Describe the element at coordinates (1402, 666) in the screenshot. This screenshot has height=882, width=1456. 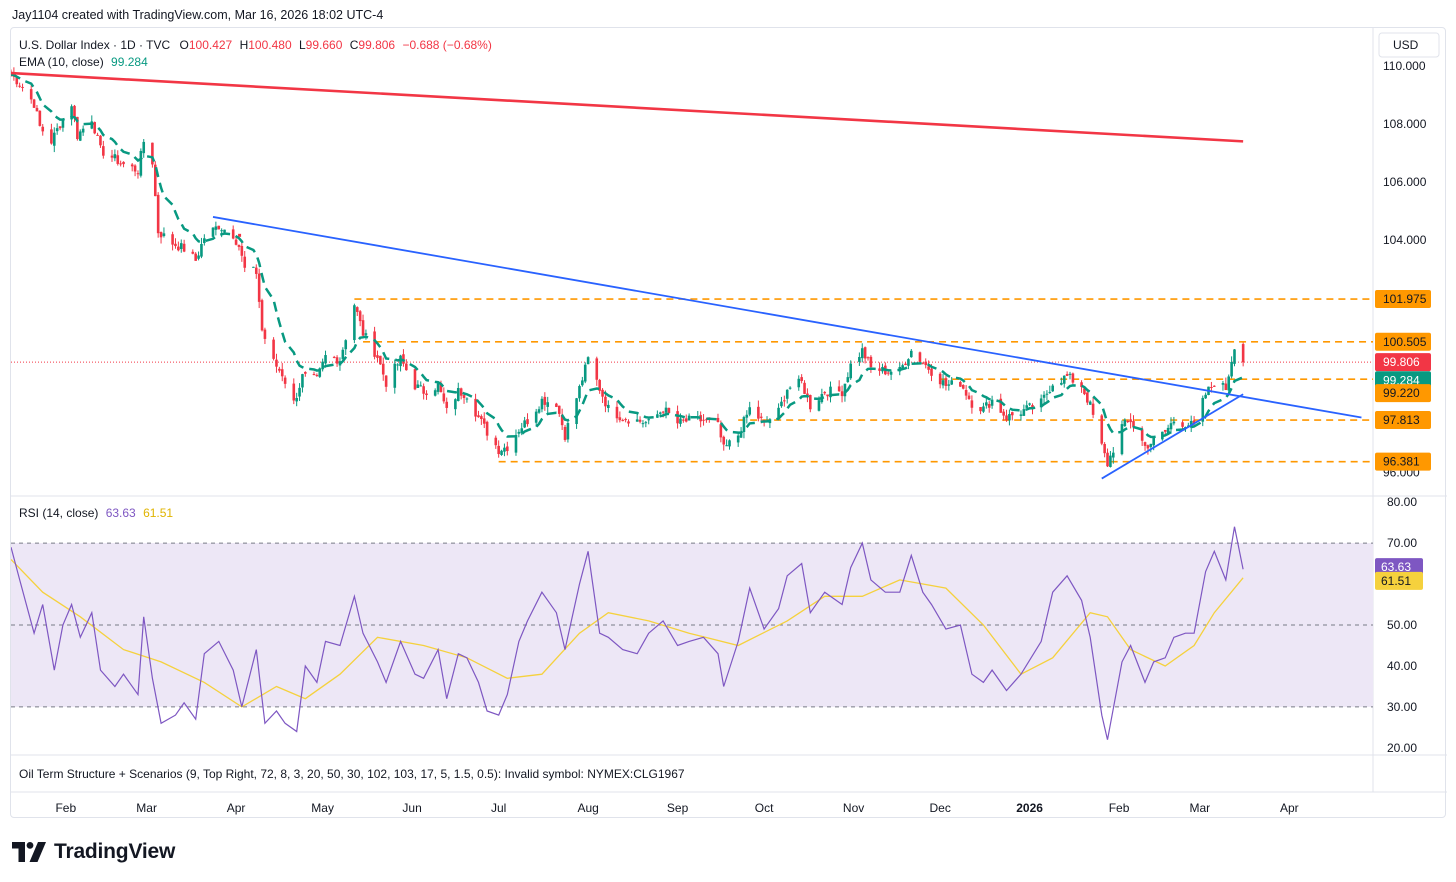
I see `rsi-tick: 40.00` at that location.